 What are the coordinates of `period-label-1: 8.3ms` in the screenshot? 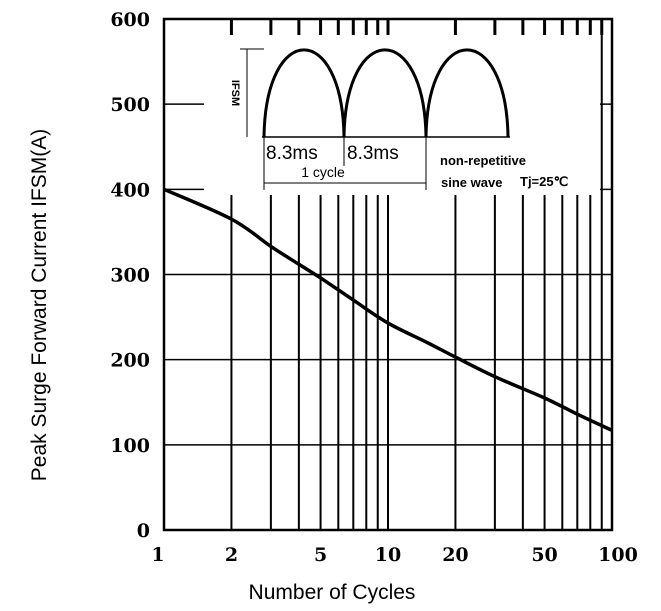 It's located at (292, 153).